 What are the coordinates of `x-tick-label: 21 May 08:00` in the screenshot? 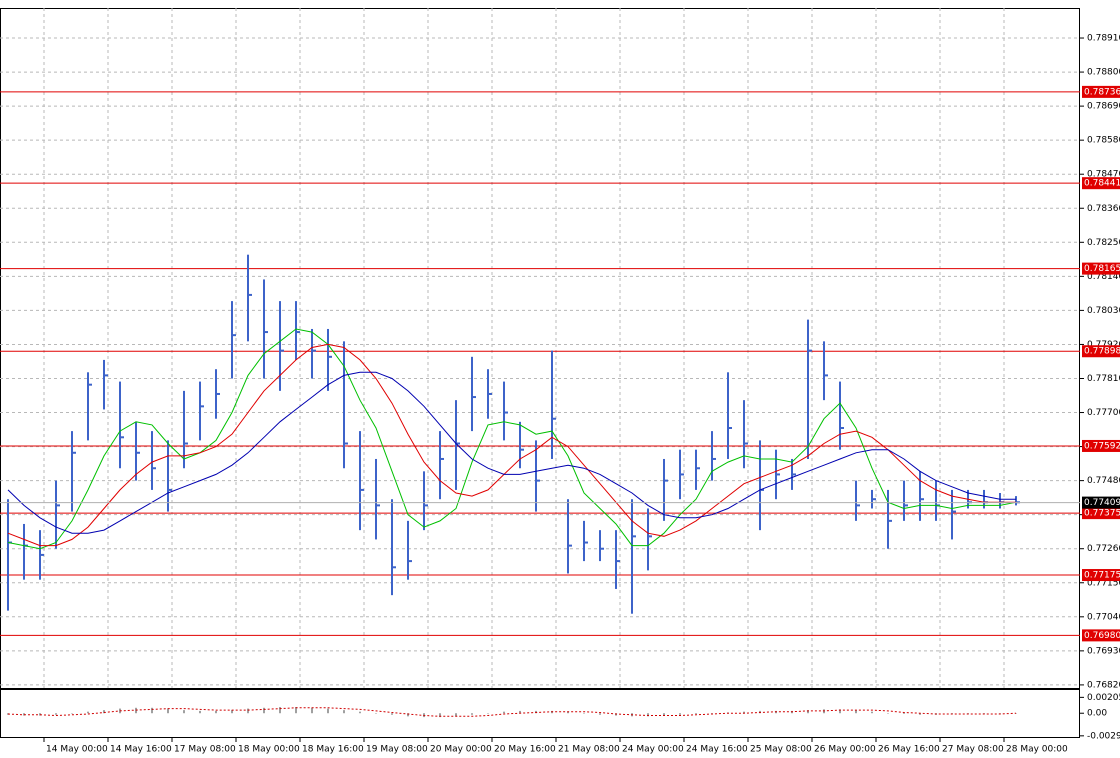 It's located at (589, 750).